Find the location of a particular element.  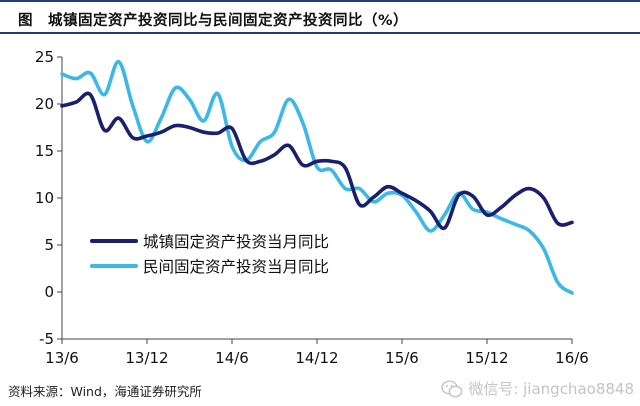

y-tick-label: 25 is located at coordinates (44, 57).